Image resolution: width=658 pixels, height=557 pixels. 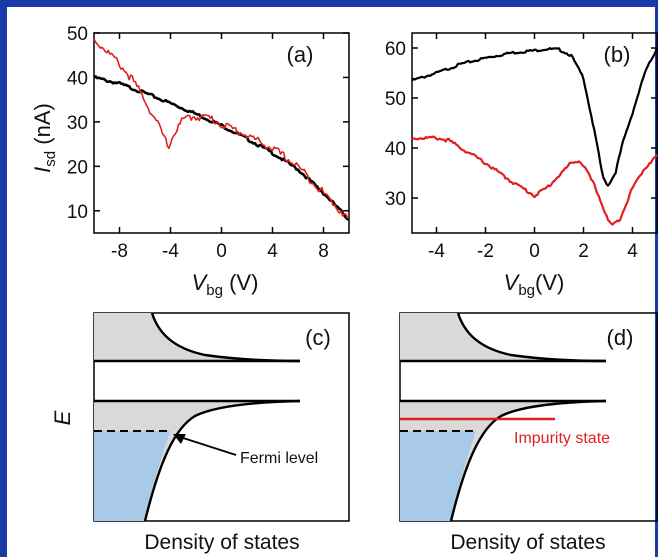 What do you see at coordinates (62, 417) in the screenshot?
I see `energy-axis-label: E` at bounding box center [62, 417].